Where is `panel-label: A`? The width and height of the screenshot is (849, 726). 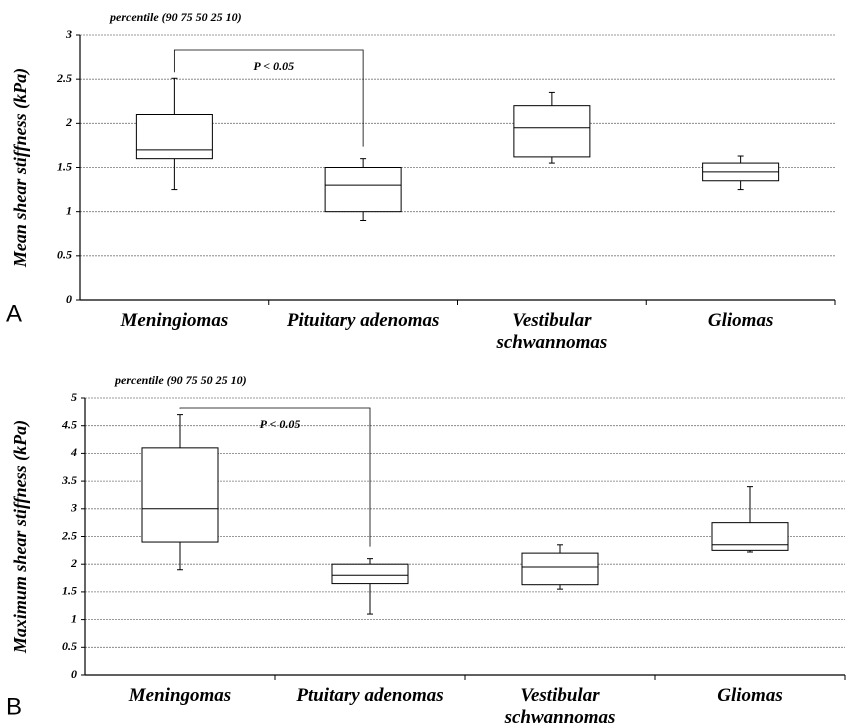
panel-label: A is located at coordinates (14, 313).